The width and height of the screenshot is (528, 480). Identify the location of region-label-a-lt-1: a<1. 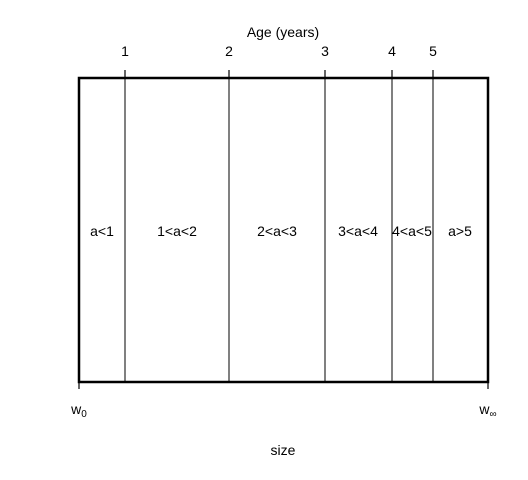
(102, 231).